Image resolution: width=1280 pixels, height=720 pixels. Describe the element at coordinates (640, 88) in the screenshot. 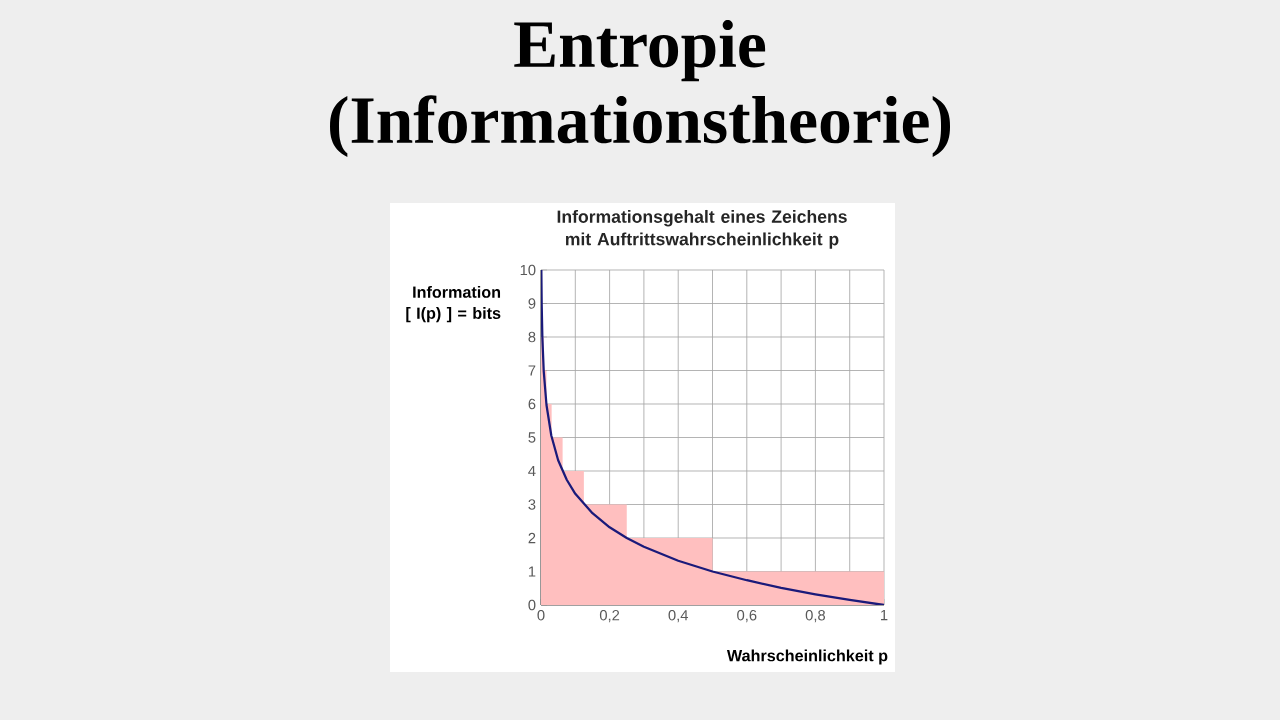

I see `chart-title: Entropie (Informationstheorie)` at that location.